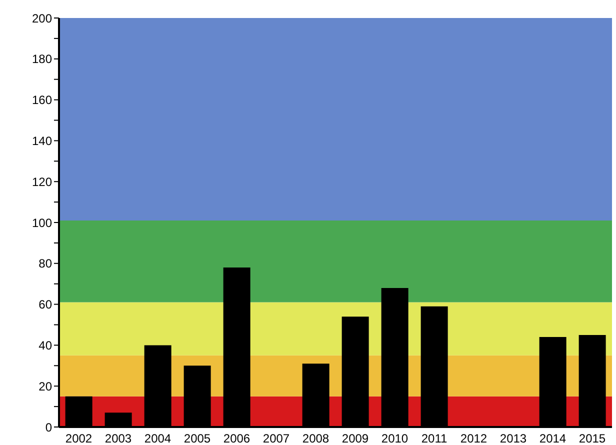  Describe the element at coordinates (355, 438) in the screenshot. I see `x-tick-label: 2009` at that location.